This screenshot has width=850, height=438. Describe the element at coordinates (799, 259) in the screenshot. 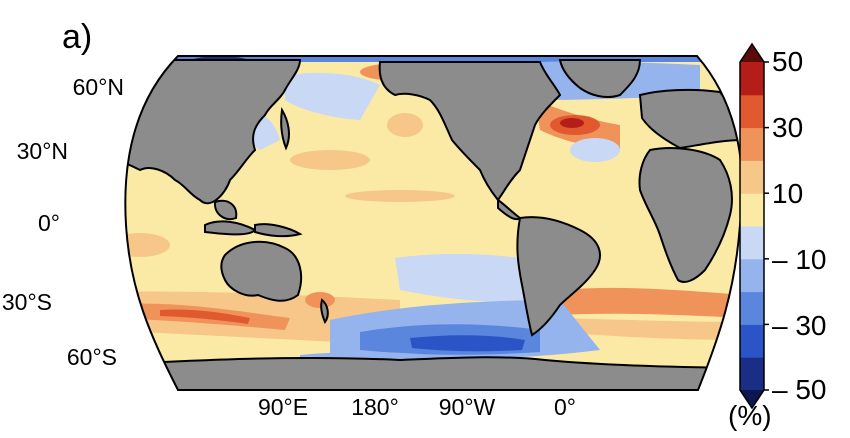

I see `colorbar-tick-neg10: – 10` at that location.